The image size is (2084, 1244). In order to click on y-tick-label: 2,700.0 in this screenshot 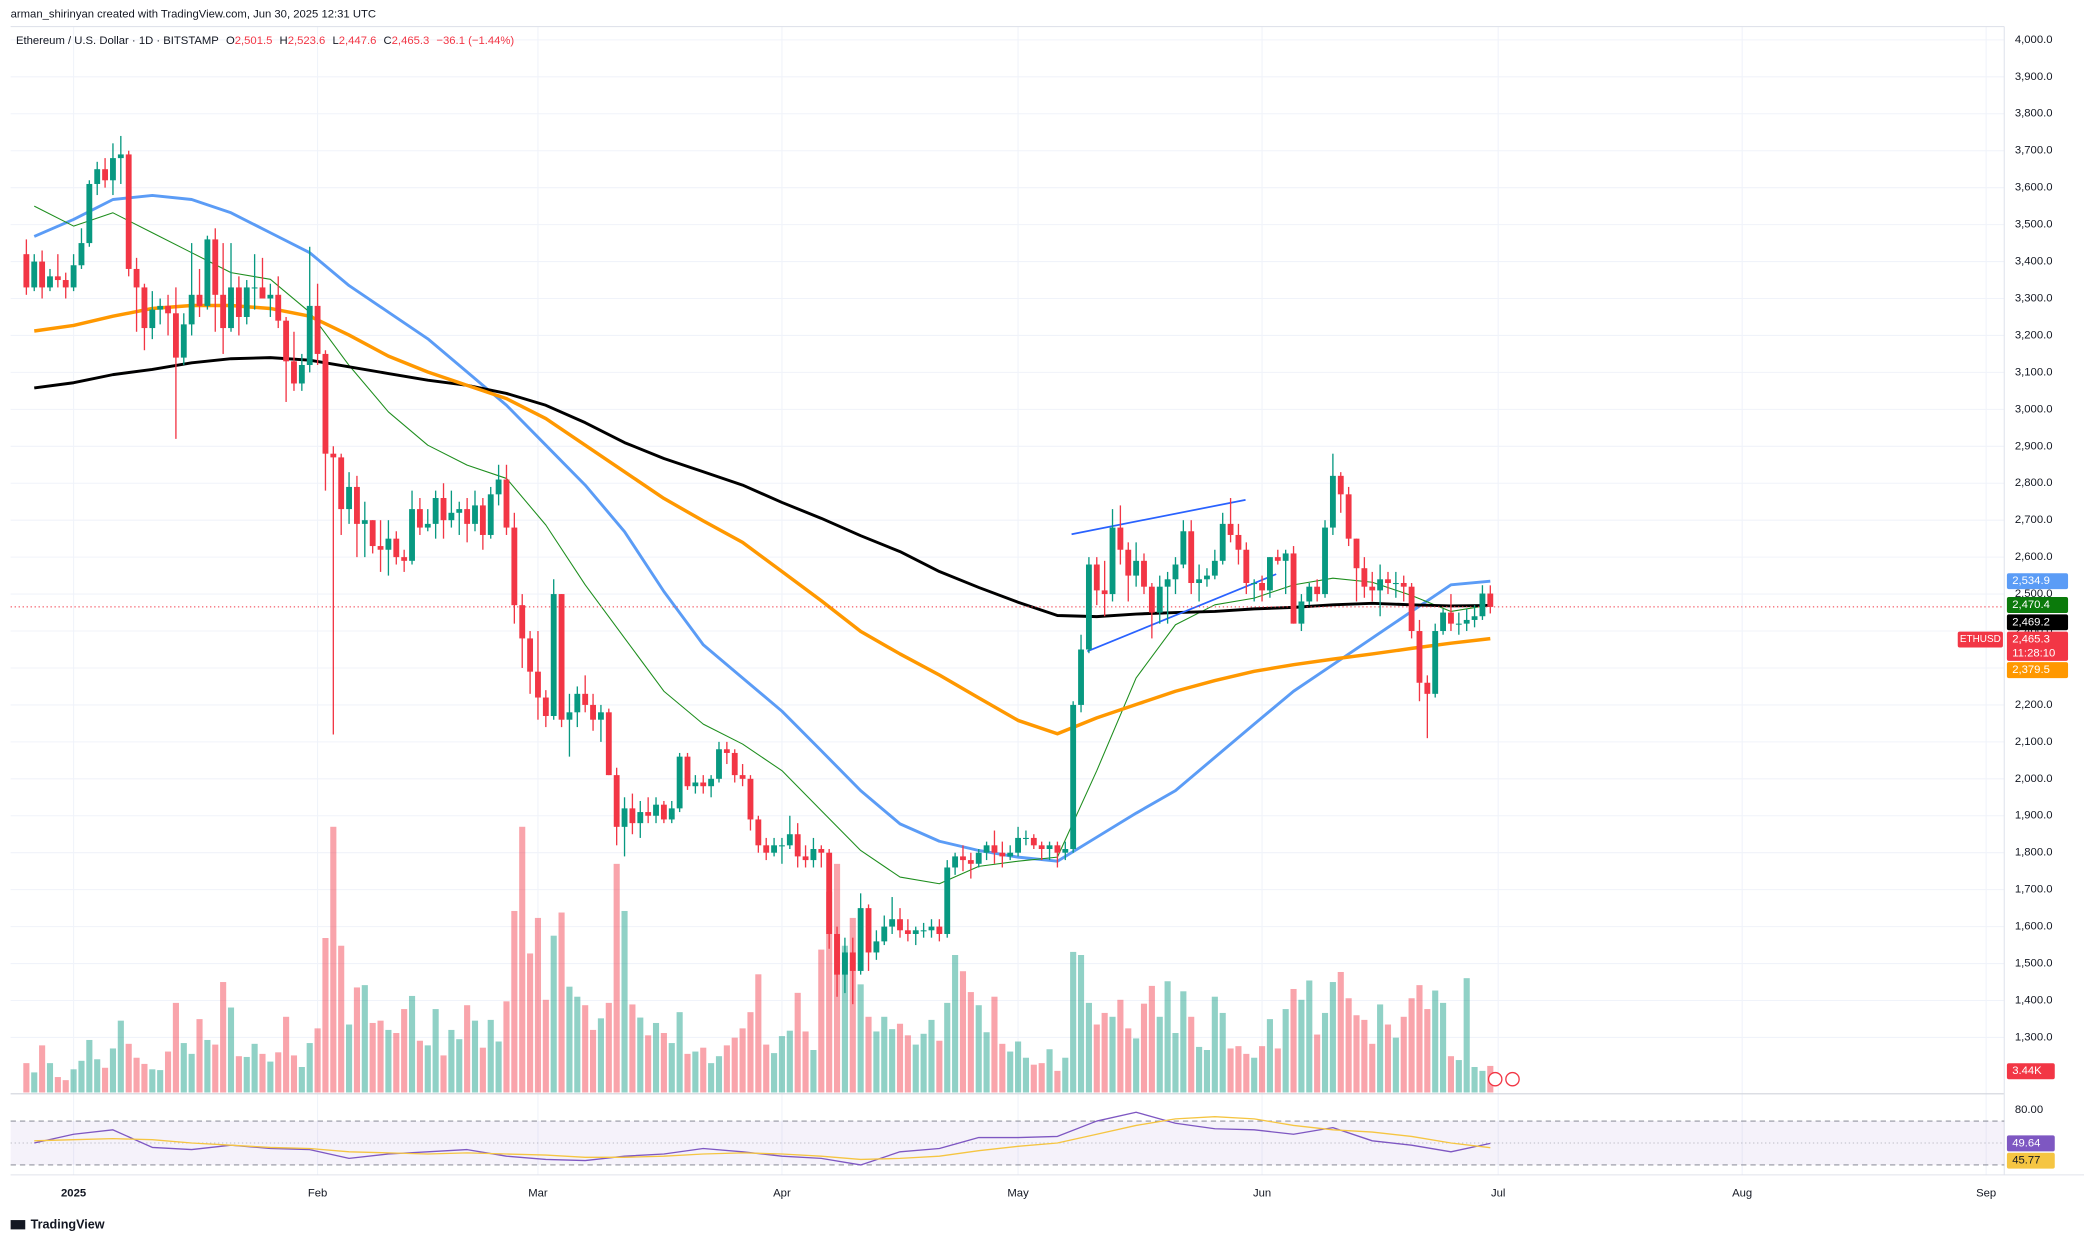, I will do `click(2034, 520)`.